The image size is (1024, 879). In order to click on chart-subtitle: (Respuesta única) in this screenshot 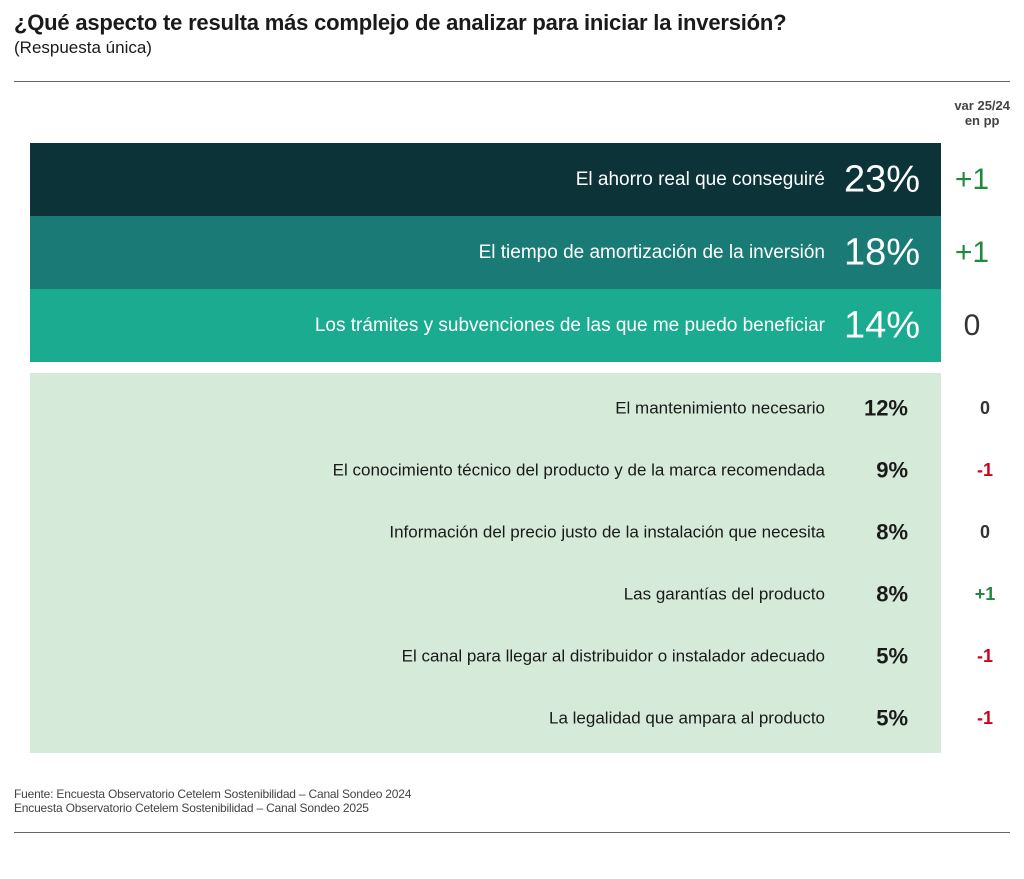, I will do `click(83, 47)`.